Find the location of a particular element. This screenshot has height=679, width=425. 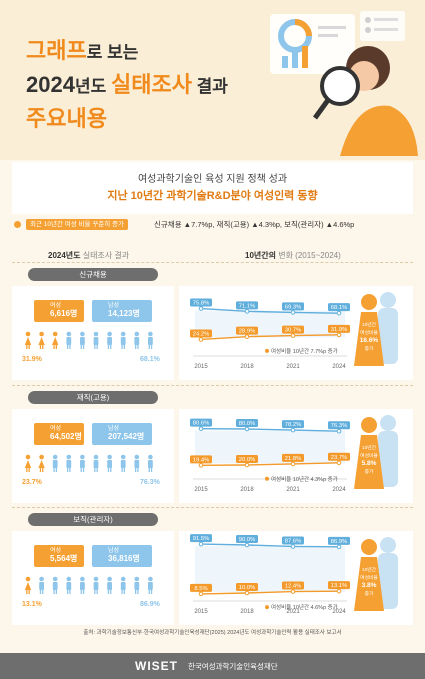

x-tick-label: 2018 is located at coordinates (247, 367).